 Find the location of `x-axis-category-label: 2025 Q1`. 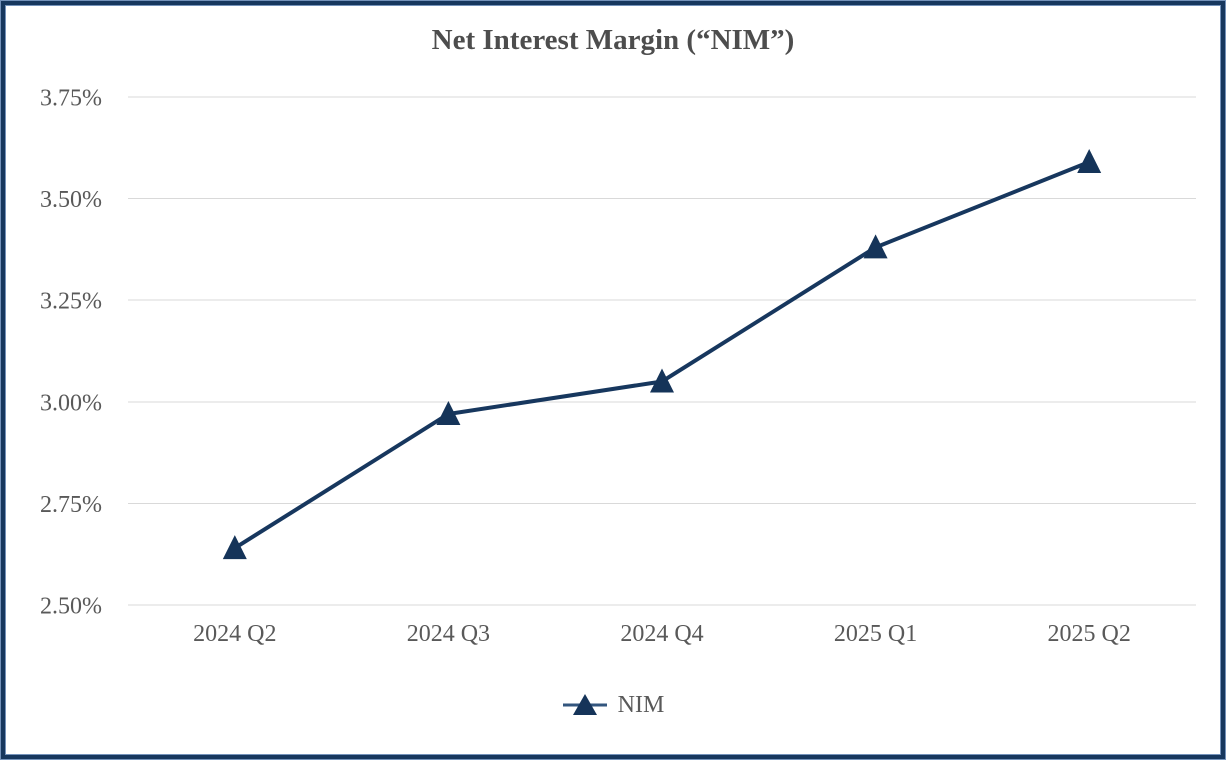

x-axis-category-label: 2025 Q1 is located at coordinates (875, 634).